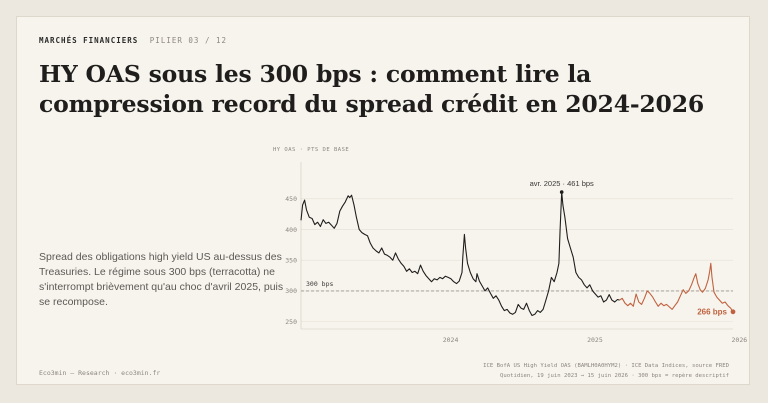 The image size is (768, 403). I want to click on y-tick-label-350: 350, so click(291, 261).